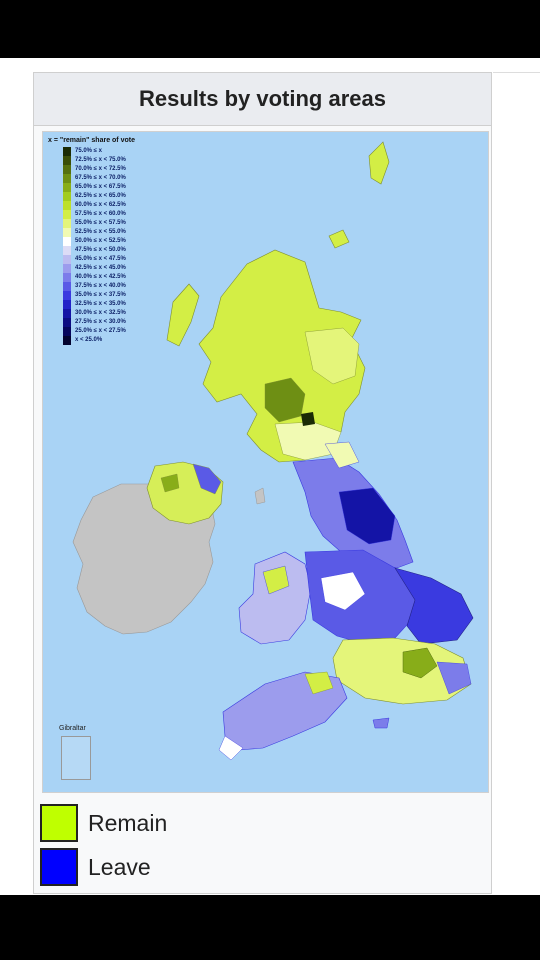 The image size is (540, 960). I want to click on legend-item-remain: Remain, so click(103, 823).